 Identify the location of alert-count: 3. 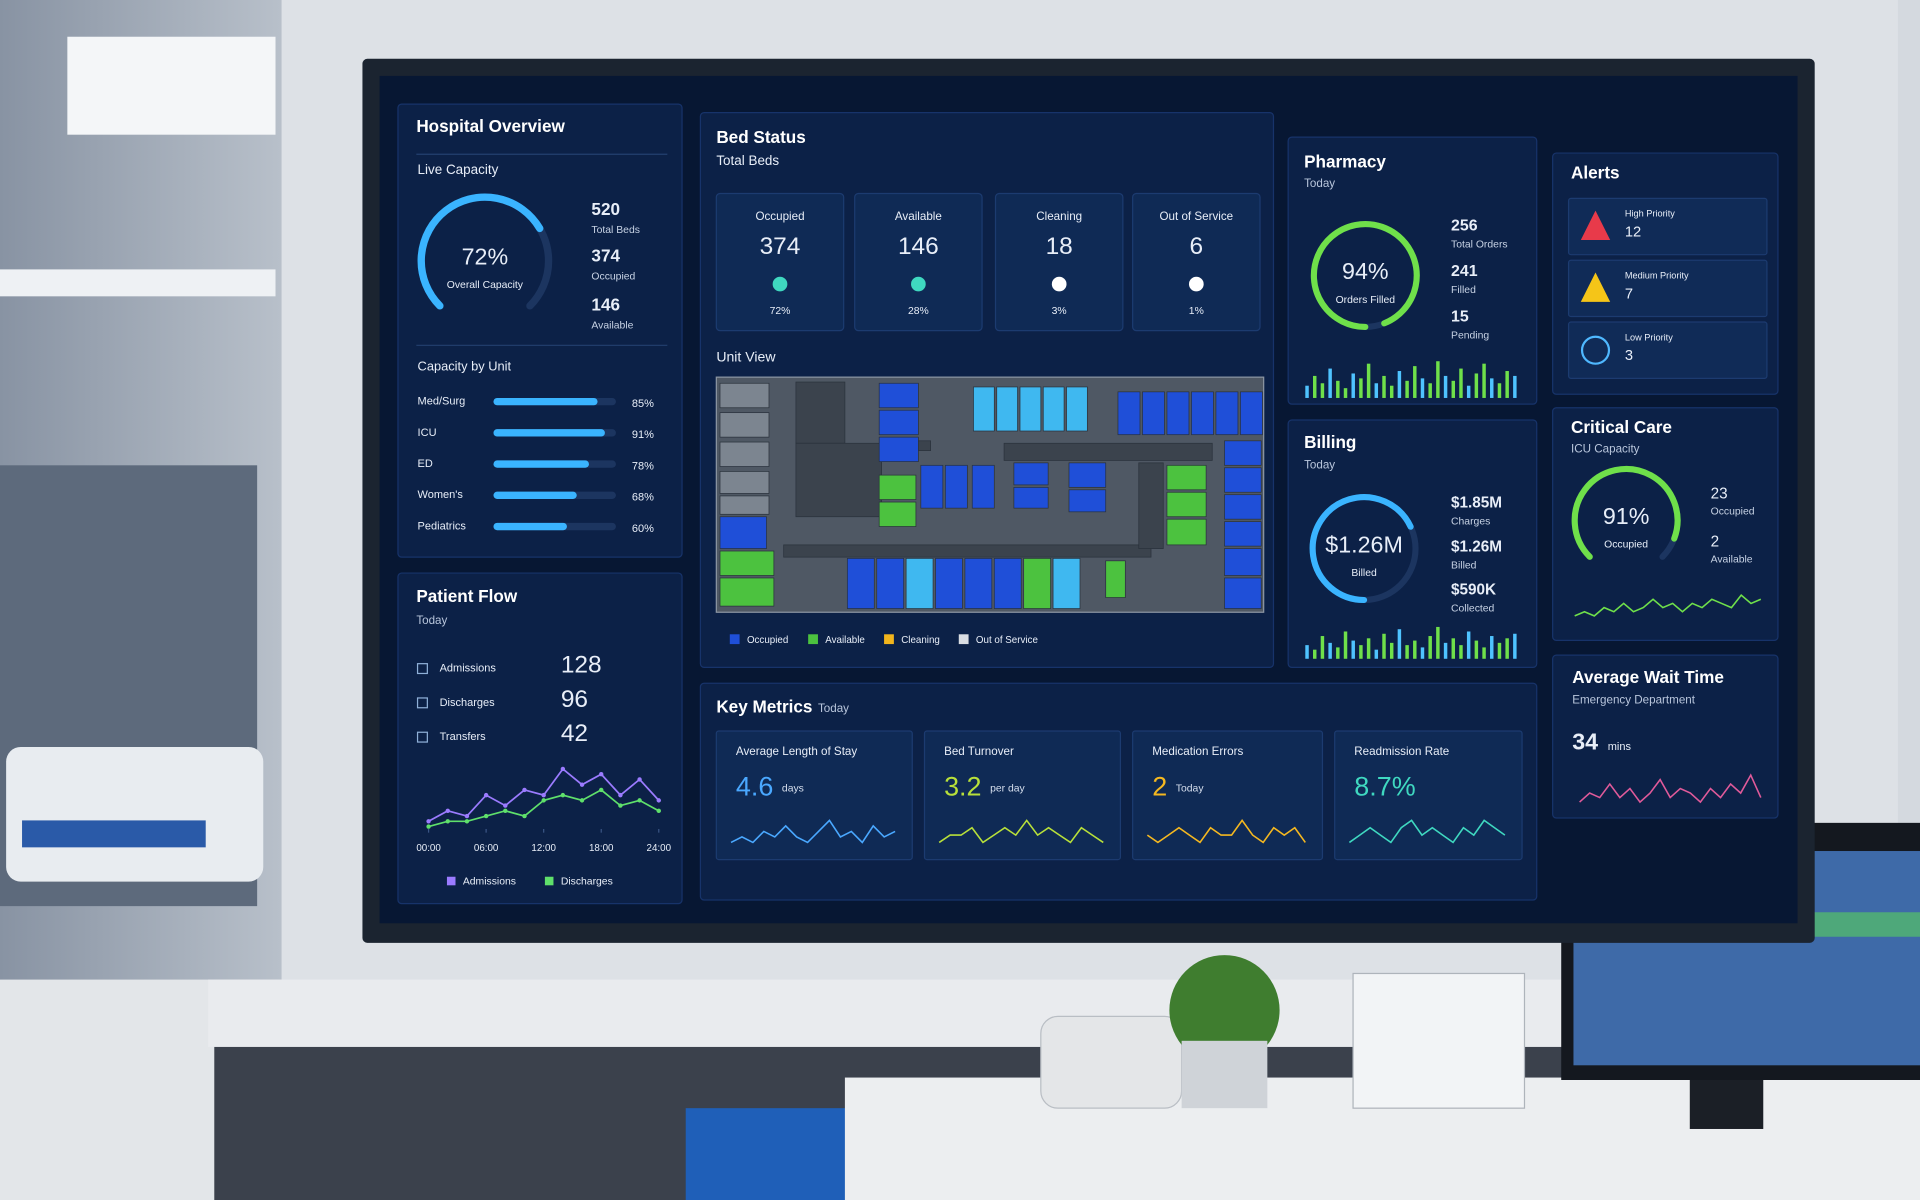
(1629, 356).